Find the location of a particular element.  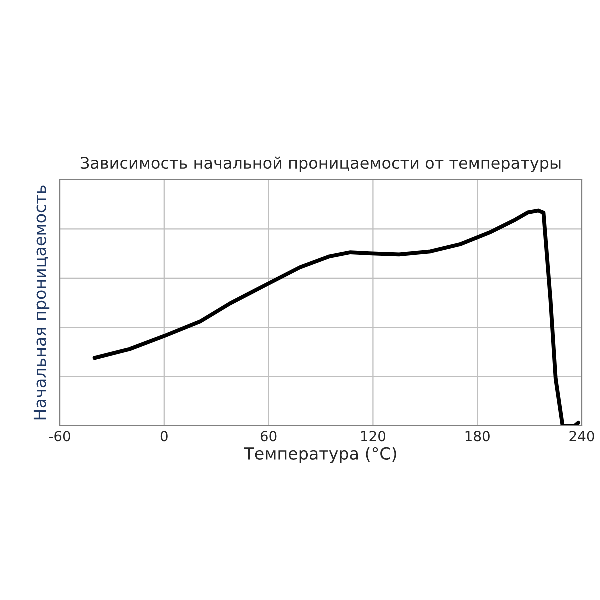

chart-title: Зависимость начальной проницаемости от температуры is located at coordinates (320, 164).